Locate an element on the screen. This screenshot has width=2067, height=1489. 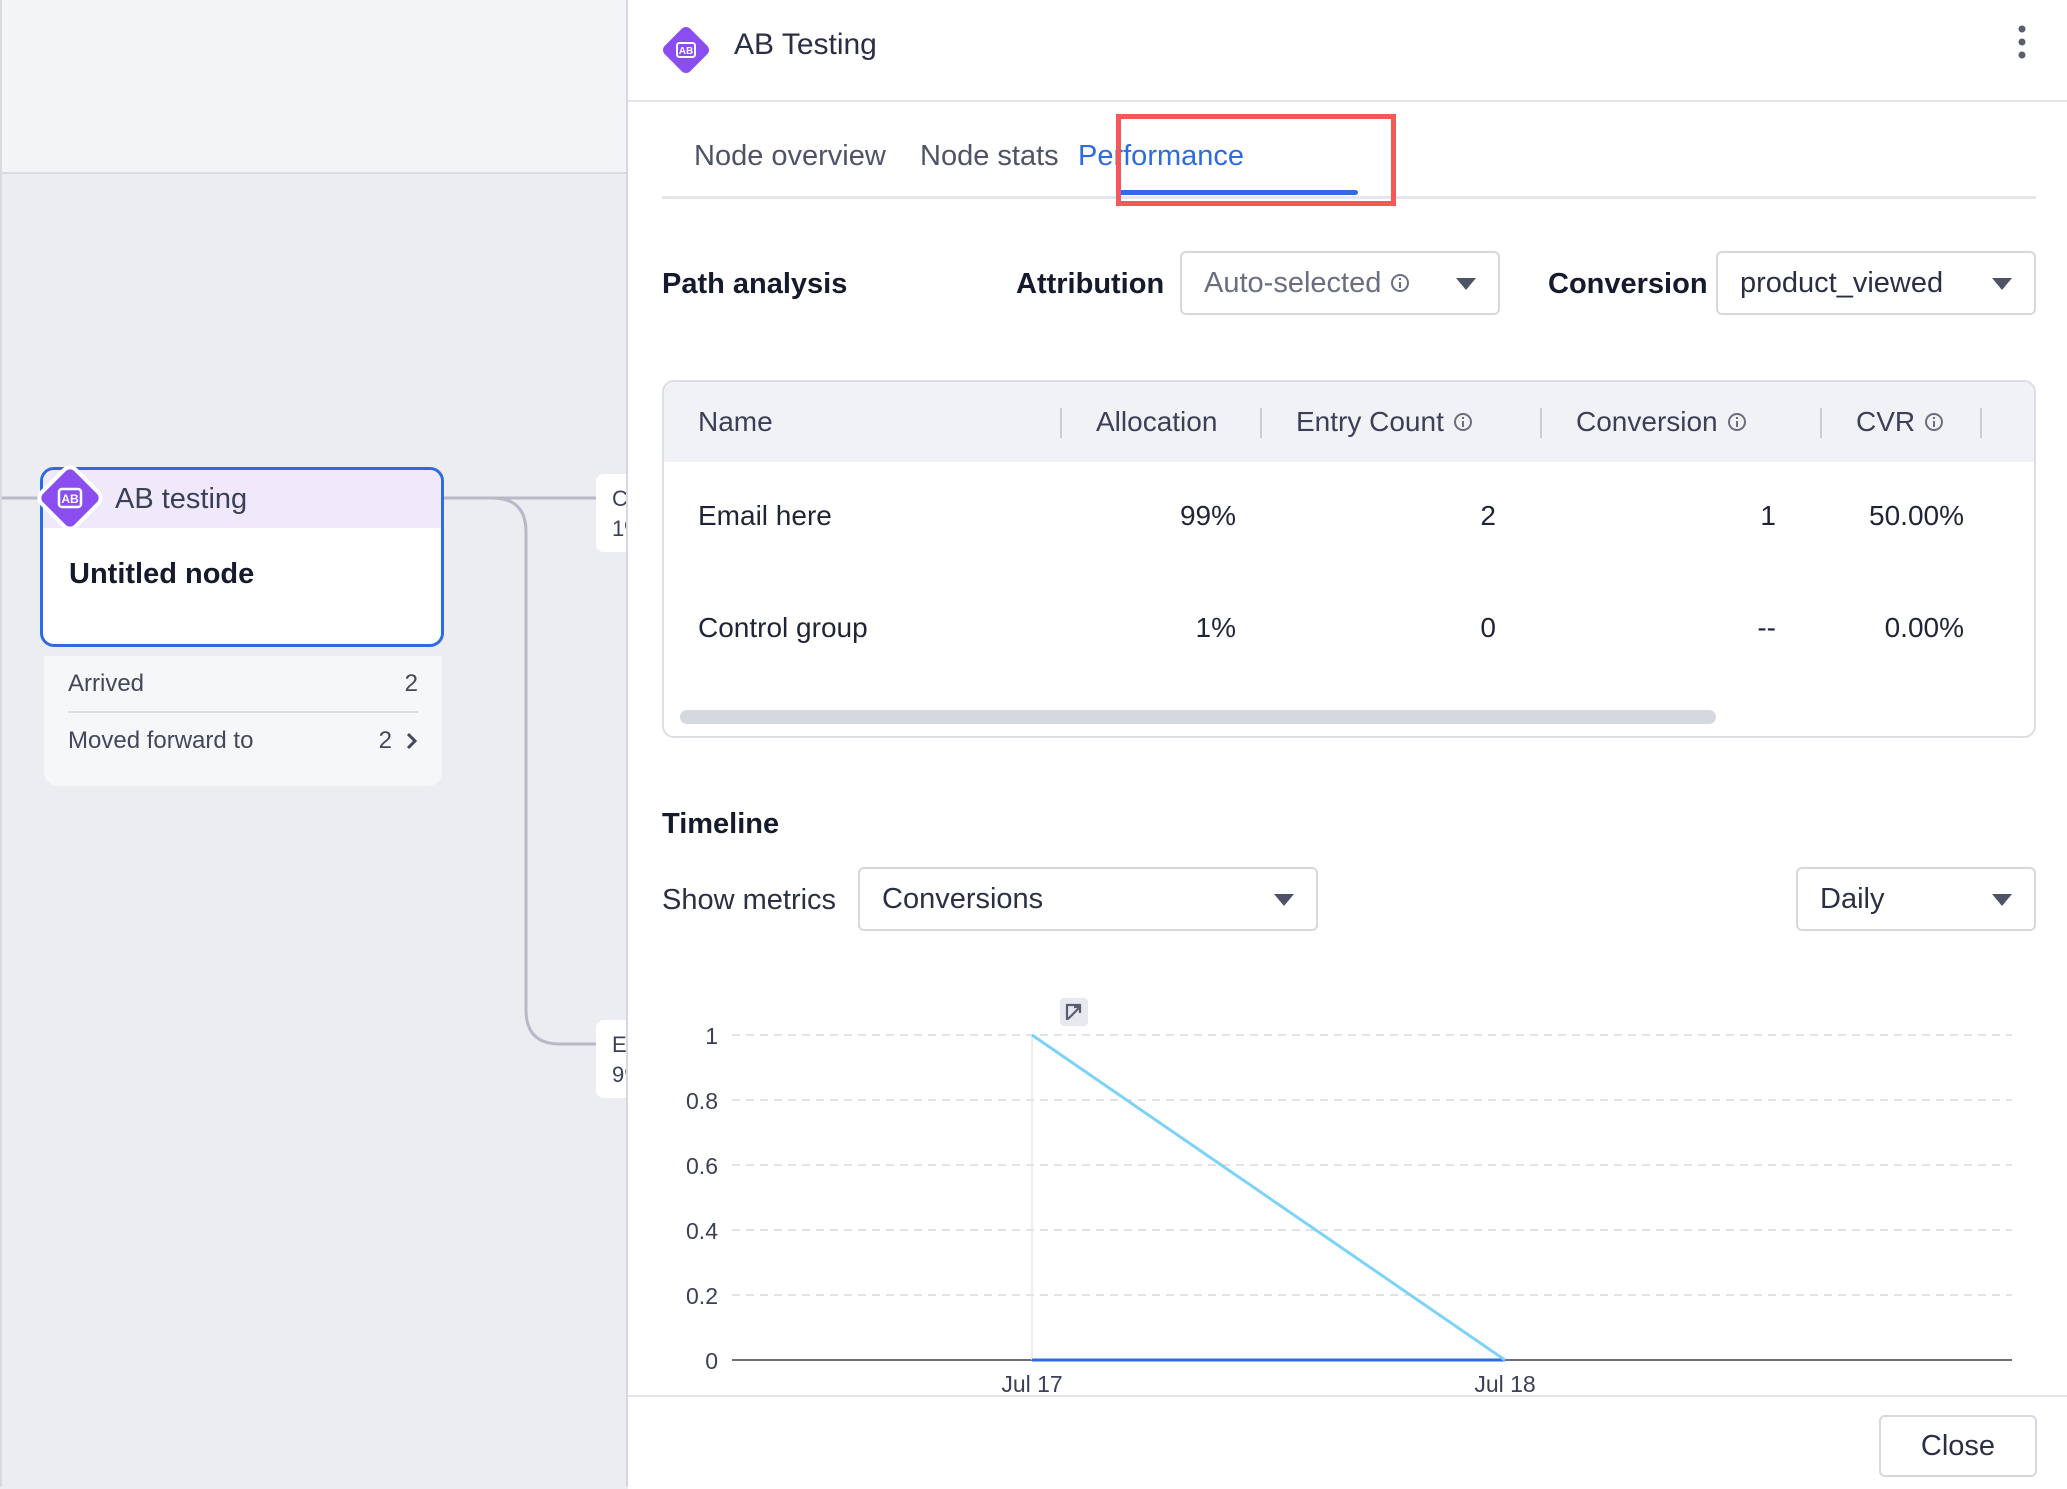
panel-footer: Close is located at coordinates (1347, 1442).